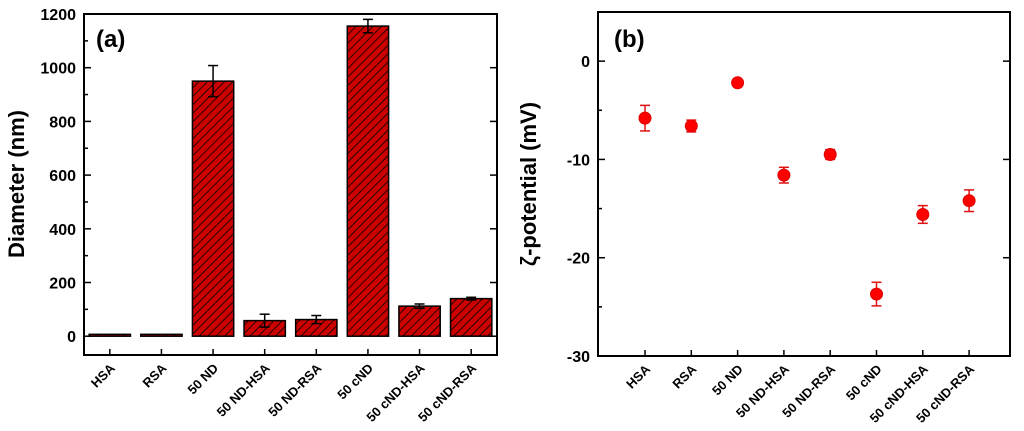 The height and width of the screenshot is (431, 1024). Describe the element at coordinates (629, 39) in the screenshot. I see `panel-b-label: (b)` at that location.